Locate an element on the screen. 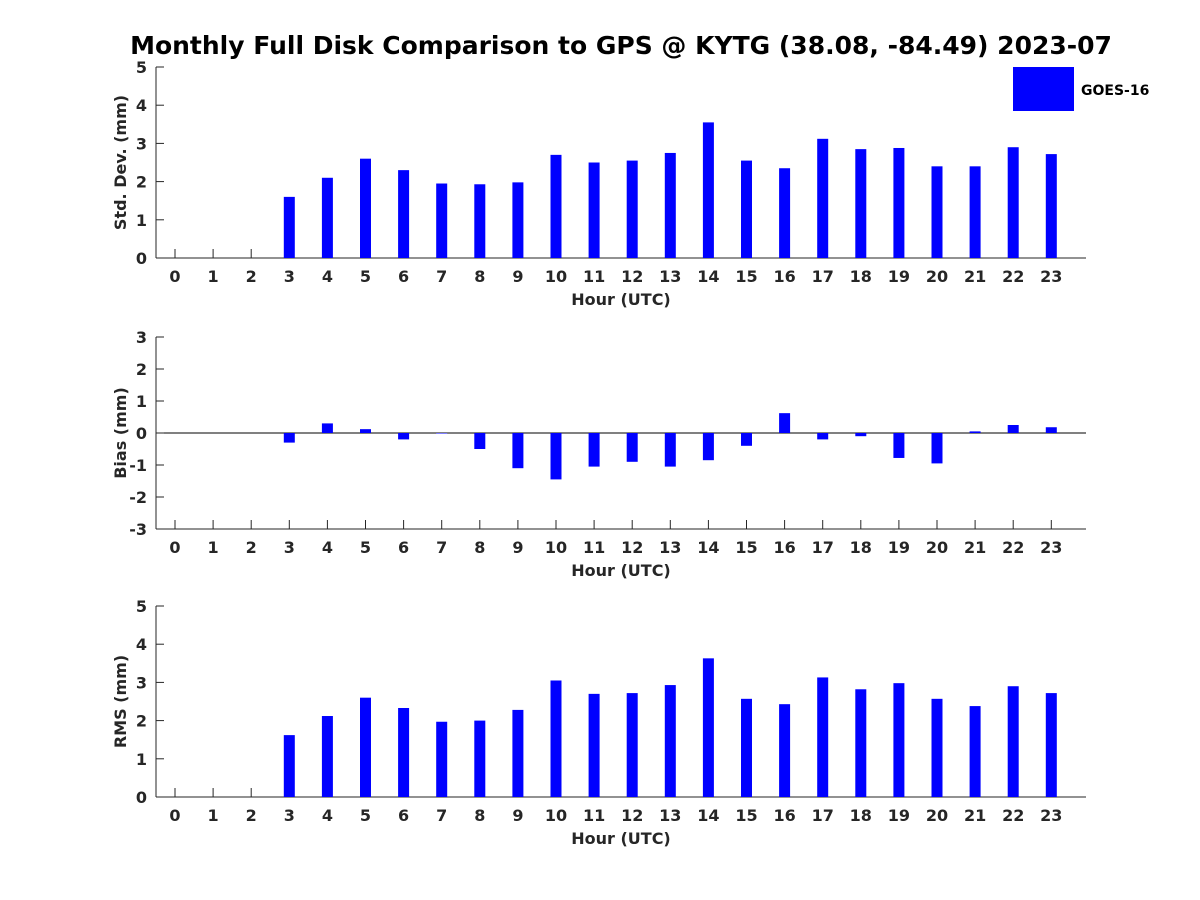 The image size is (1200, 900). y-axis-label: Bias (mm) is located at coordinates (120, 433).